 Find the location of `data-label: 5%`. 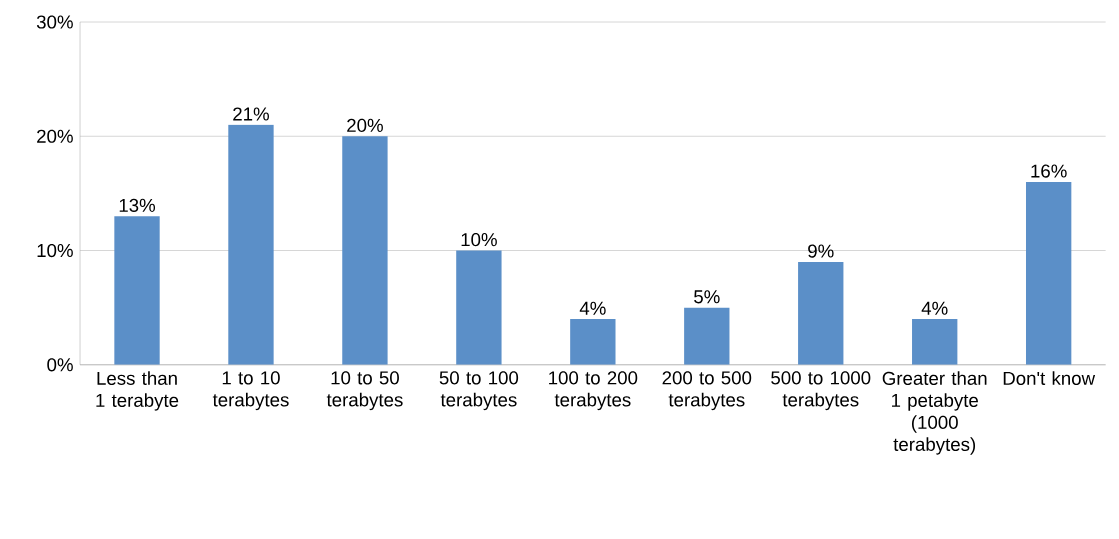

data-label: 5% is located at coordinates (707, 297).